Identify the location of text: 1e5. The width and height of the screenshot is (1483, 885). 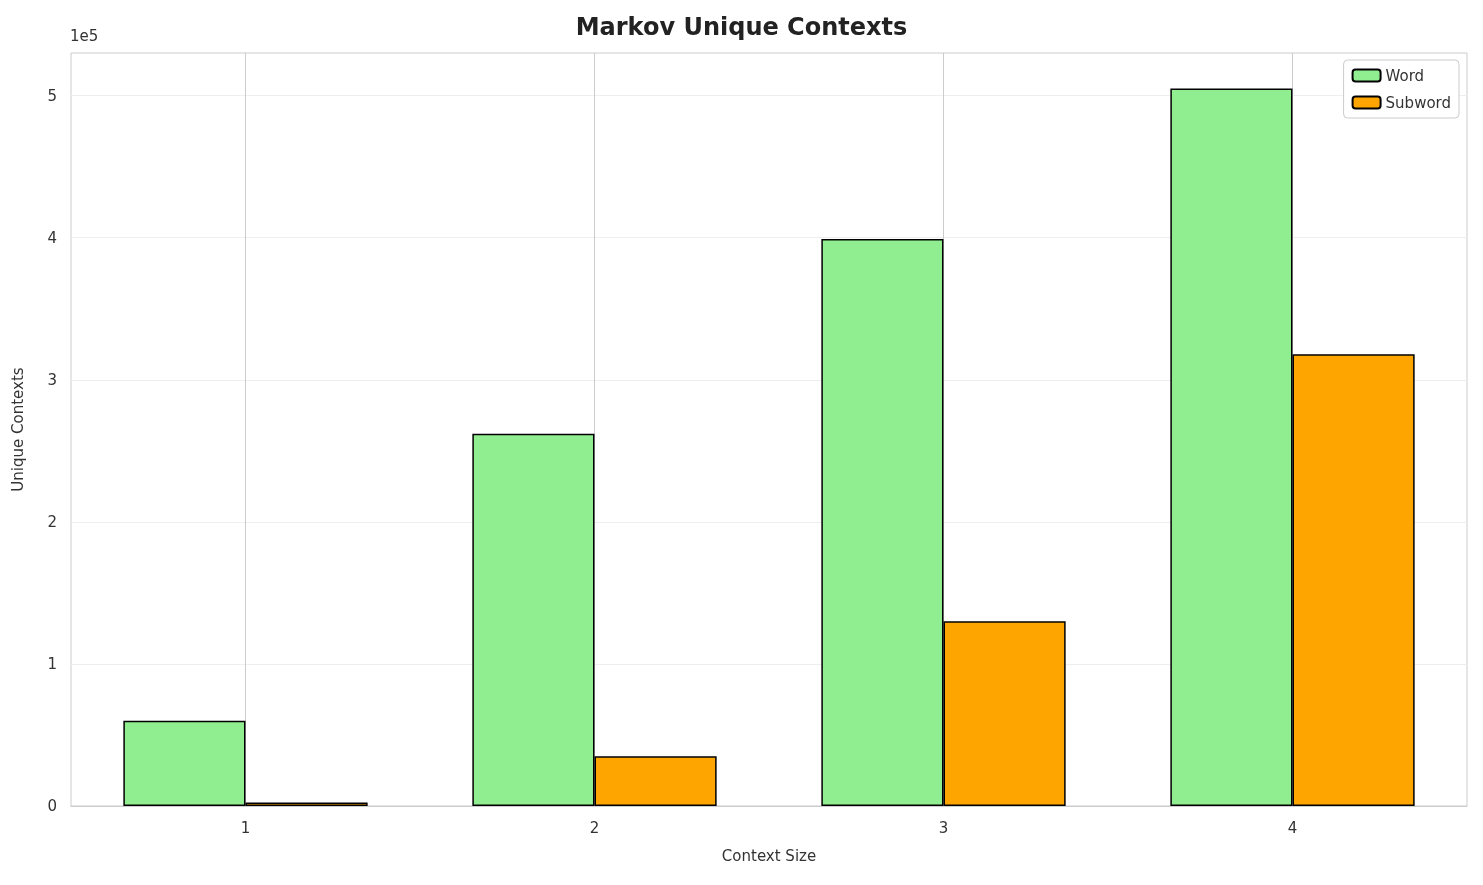
(84, 35).